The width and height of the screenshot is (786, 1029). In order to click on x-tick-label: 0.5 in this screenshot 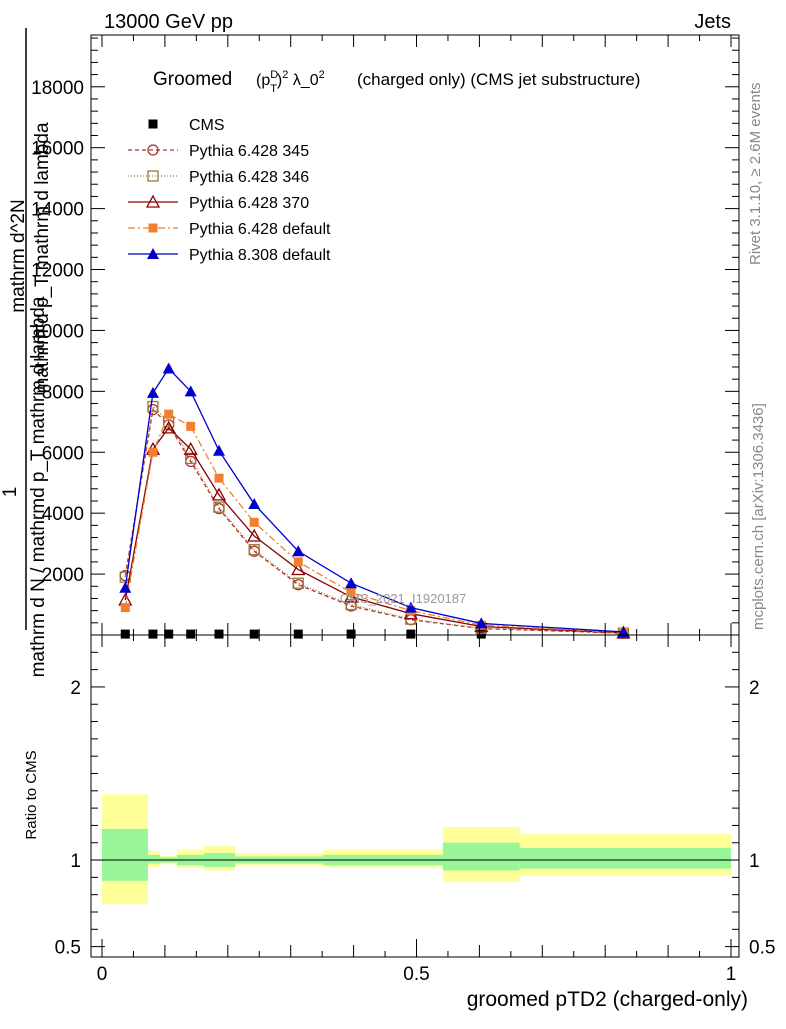, I will do `click(416, 974)`.